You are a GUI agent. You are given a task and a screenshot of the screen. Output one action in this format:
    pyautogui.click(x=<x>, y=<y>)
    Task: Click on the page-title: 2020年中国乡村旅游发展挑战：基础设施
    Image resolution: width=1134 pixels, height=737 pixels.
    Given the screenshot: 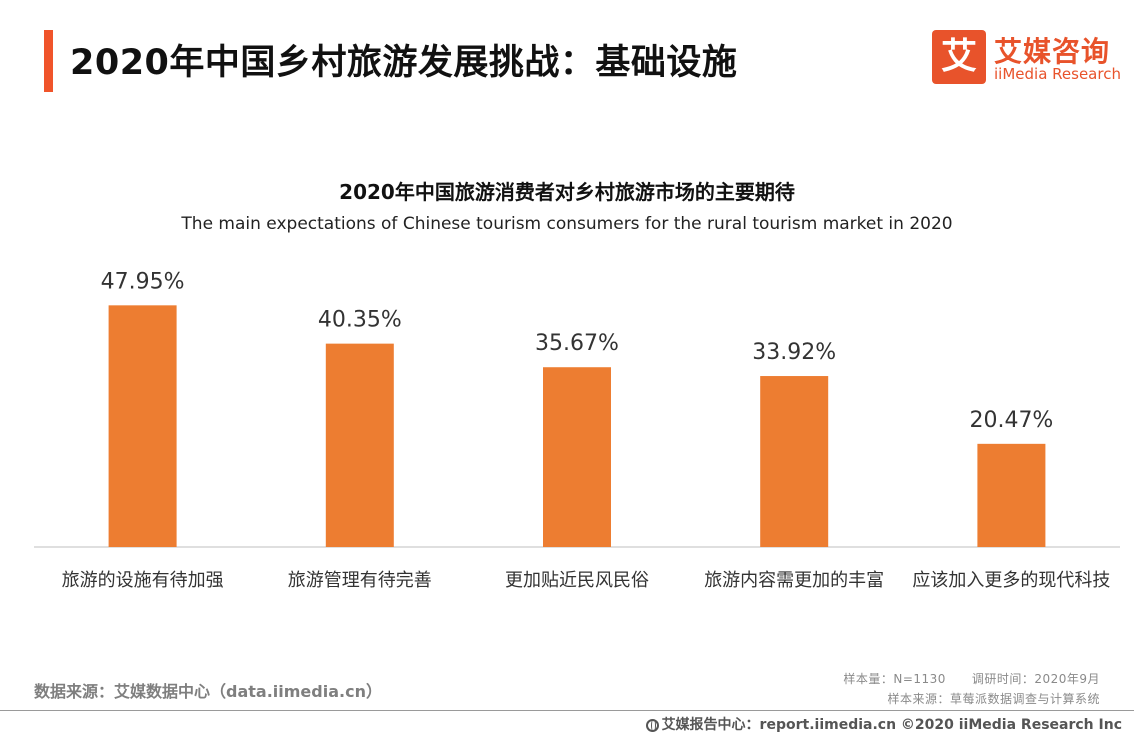 What is the action you would take?
    pyautogui.click(x=404, y=63)
    